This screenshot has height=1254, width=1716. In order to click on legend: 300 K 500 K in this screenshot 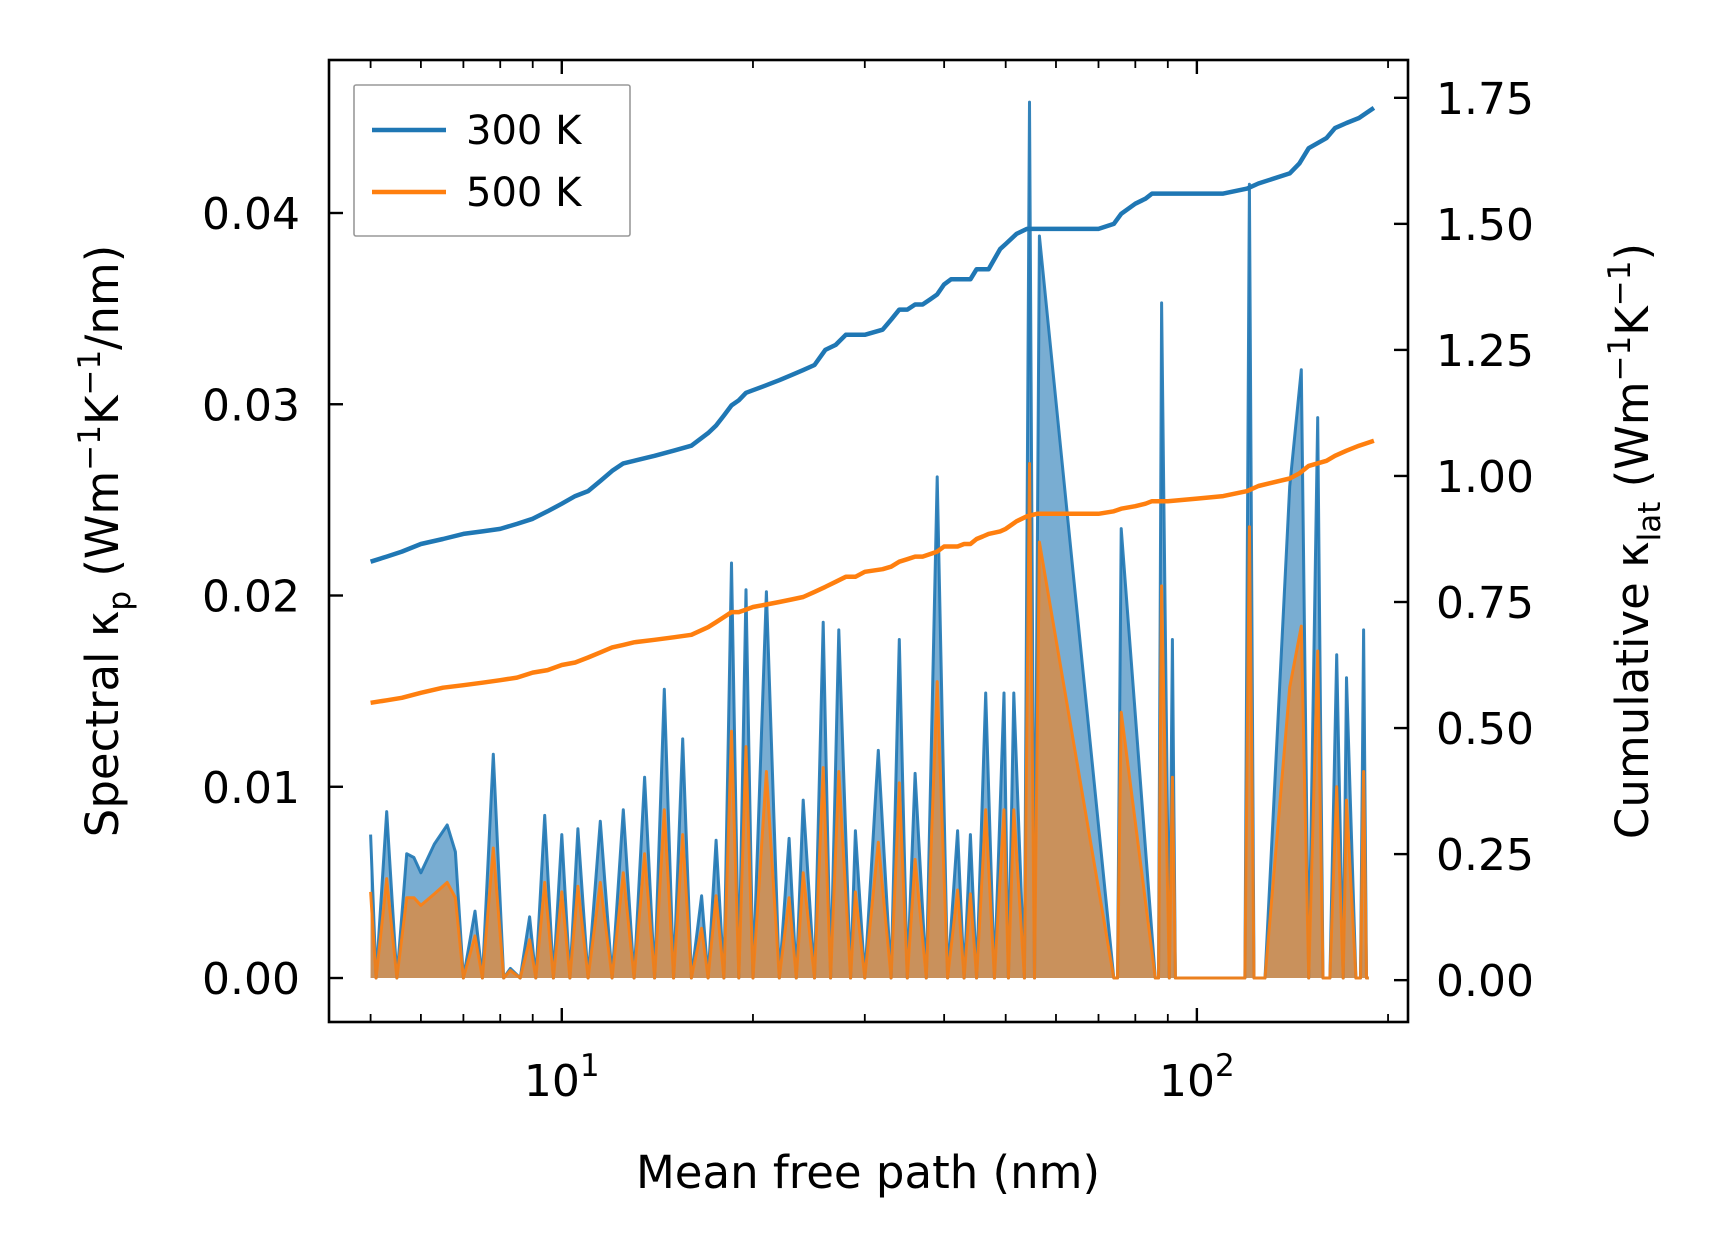, I will do `click(492, 160)`.